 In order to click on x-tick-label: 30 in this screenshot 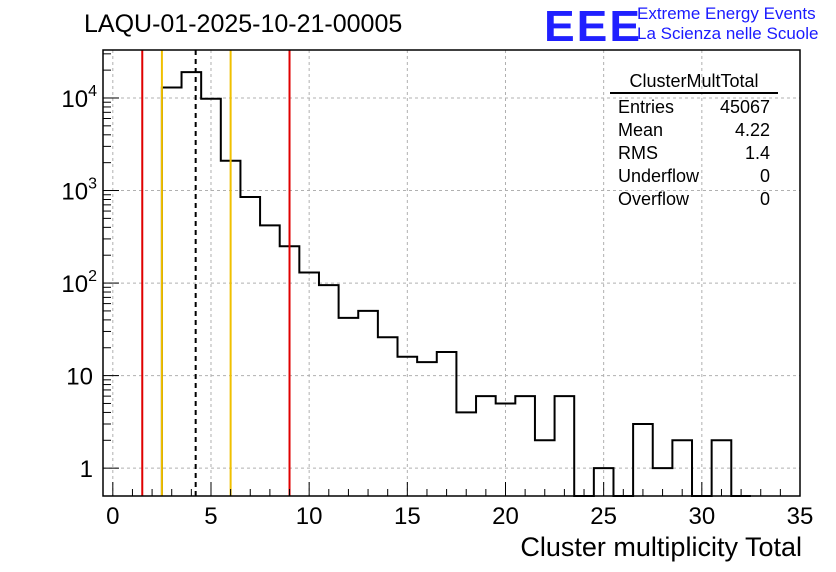, I will do `click(701, 516)`.